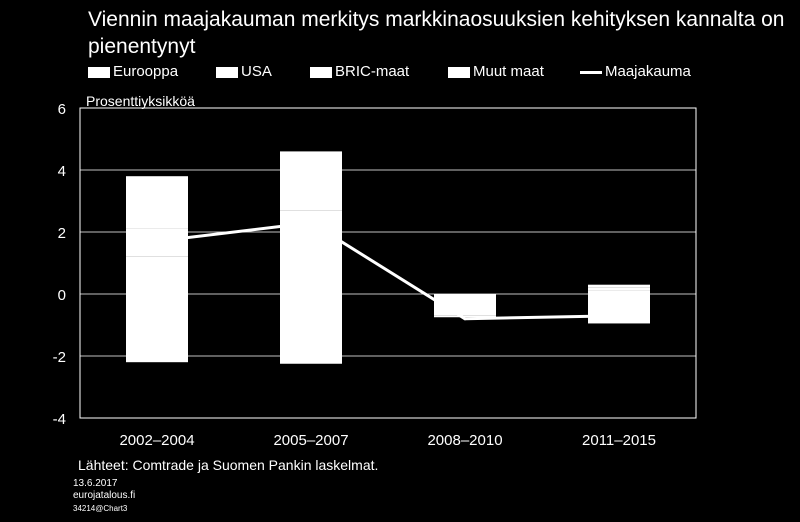 This screenshot has height=522, width=800. Describe the element at coordinates (140, 101) in the screenshot. I see `y-axis-label: Prosenttiyksikköä` at that location.